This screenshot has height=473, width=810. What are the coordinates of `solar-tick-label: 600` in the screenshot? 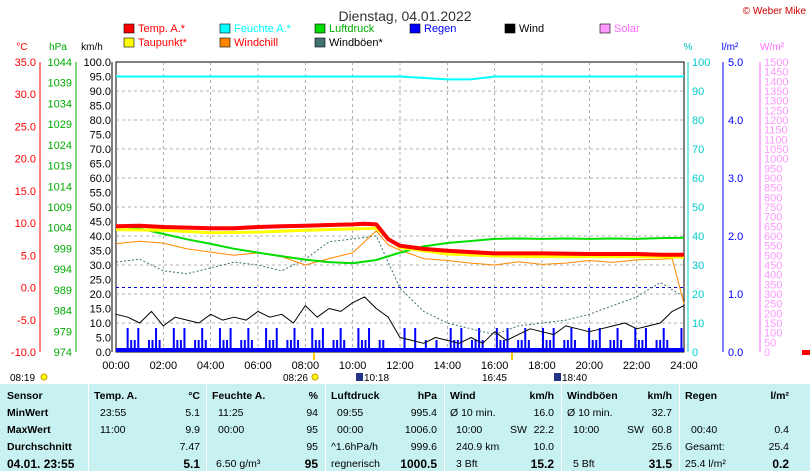 It's located at (773, 237).